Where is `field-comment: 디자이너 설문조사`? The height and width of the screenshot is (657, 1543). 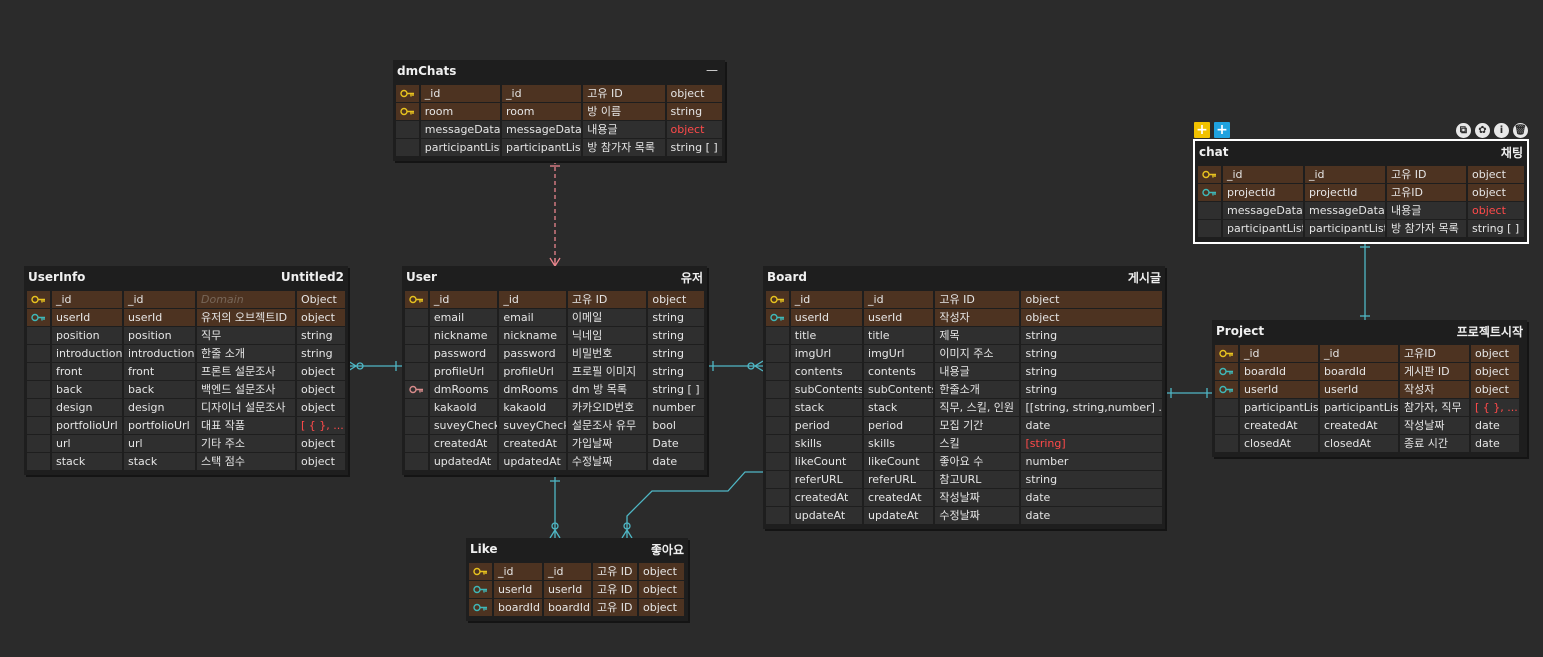
field-comment: 디자이너 설문조사 is located at coordinates (246, 407).